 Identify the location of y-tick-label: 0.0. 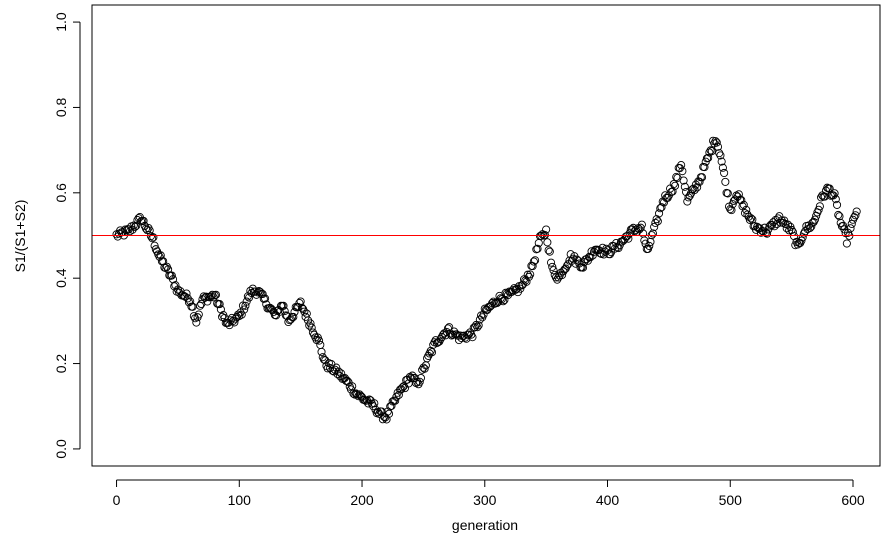
(61, 449).